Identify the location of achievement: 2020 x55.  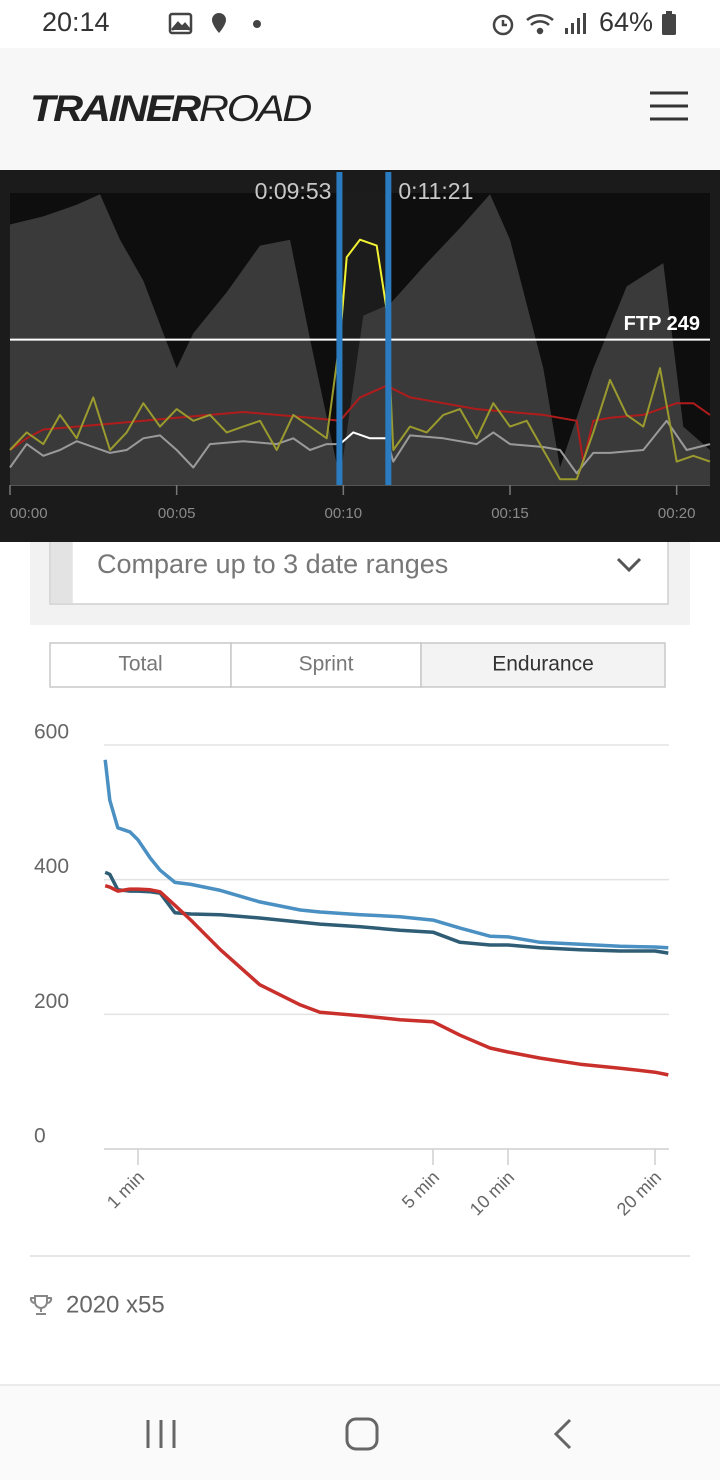
(115, 1304).